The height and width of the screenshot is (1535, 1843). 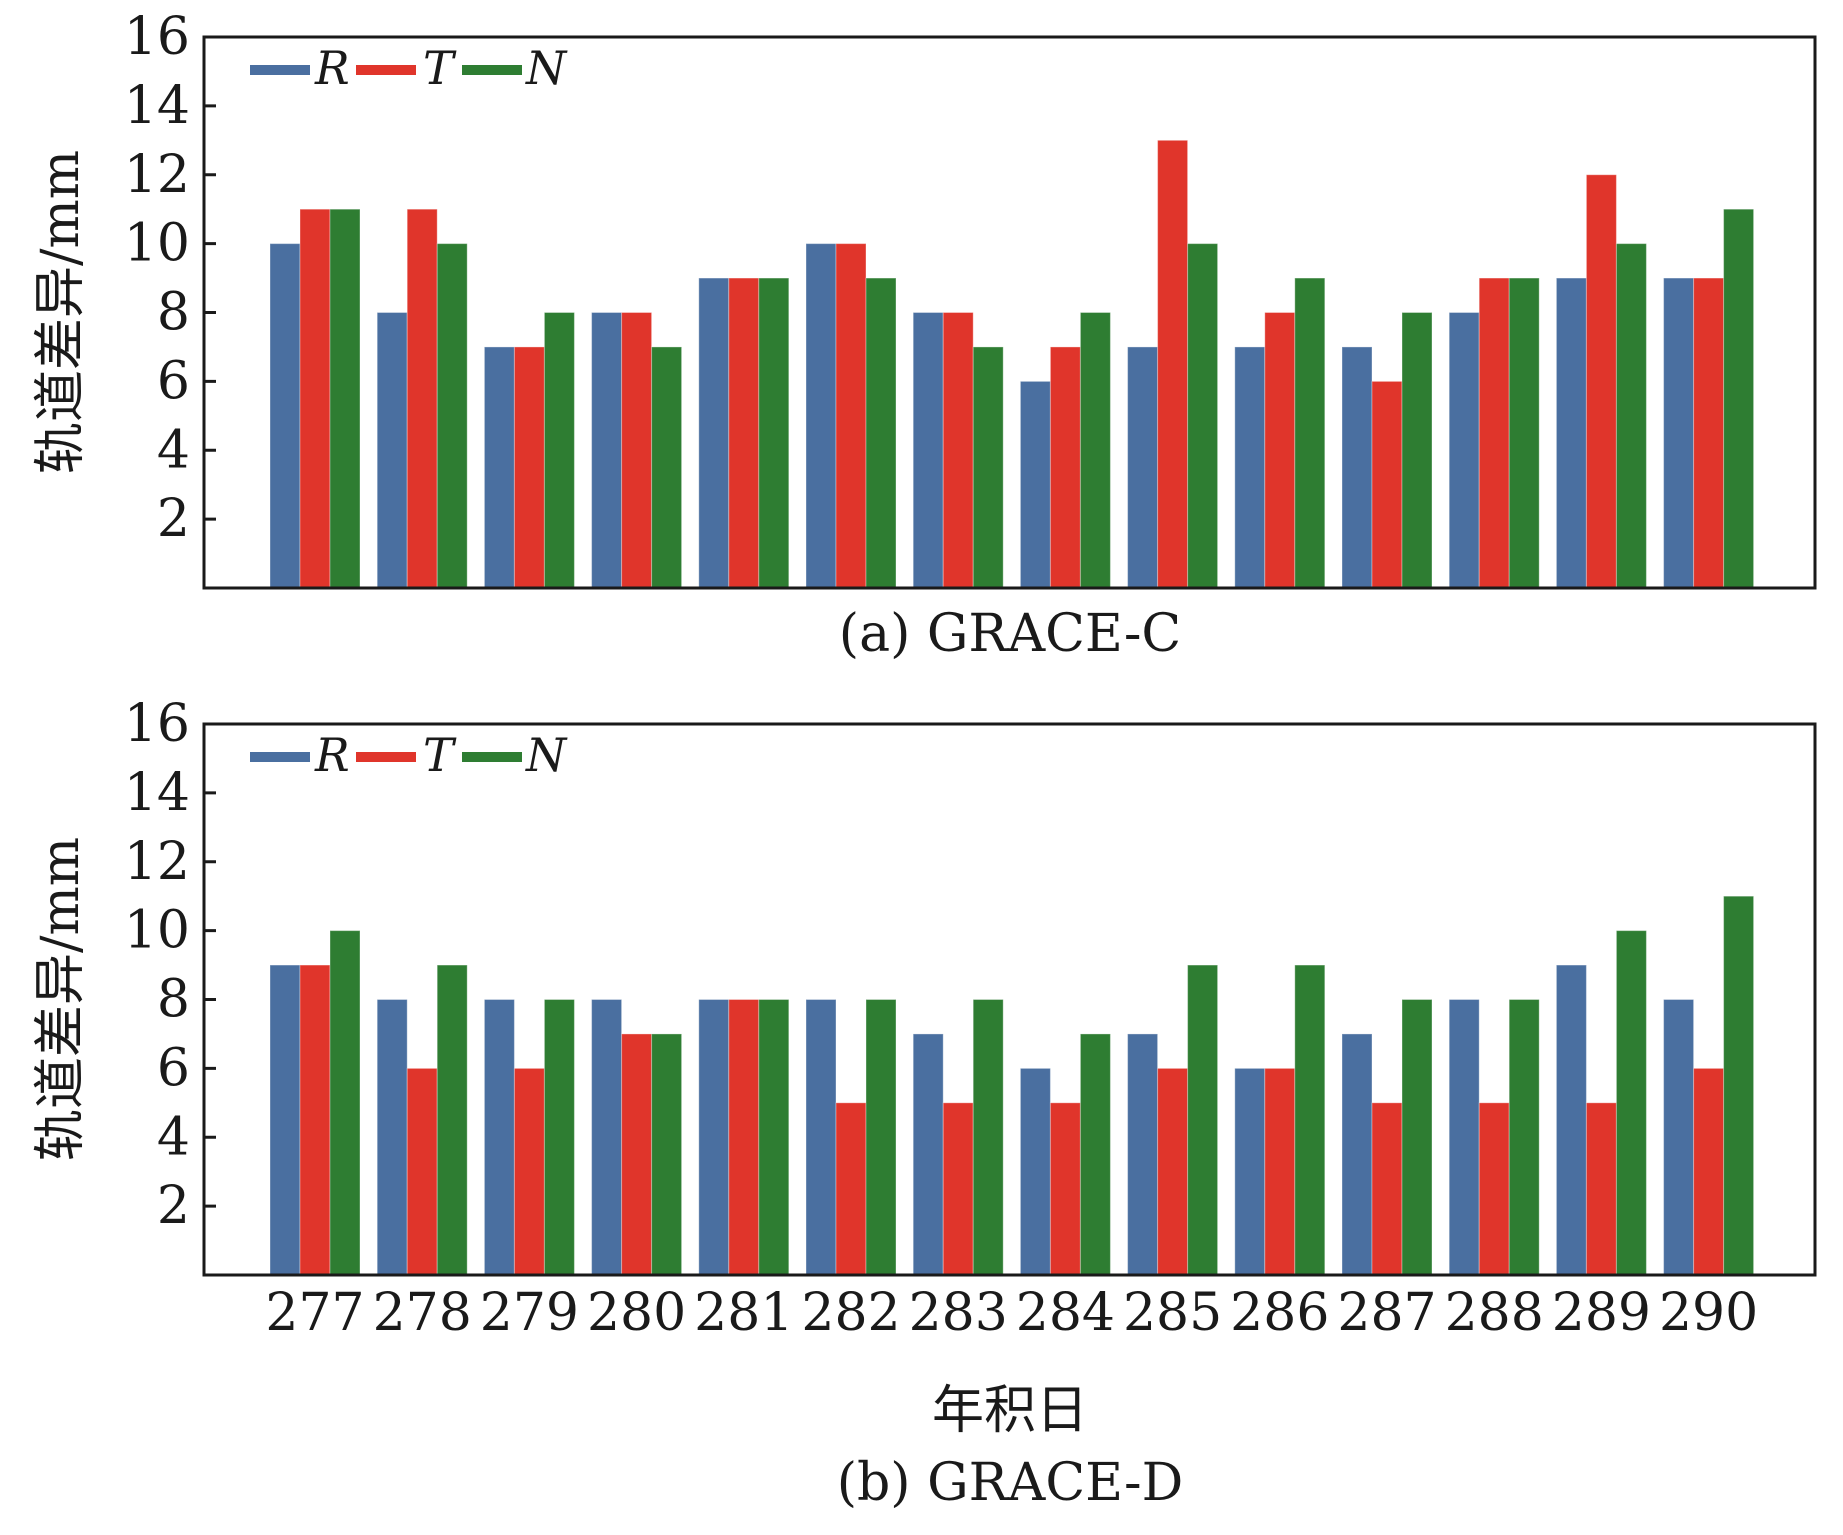 I want to click on y-tick-label: 14, so click(x=157, y=106).